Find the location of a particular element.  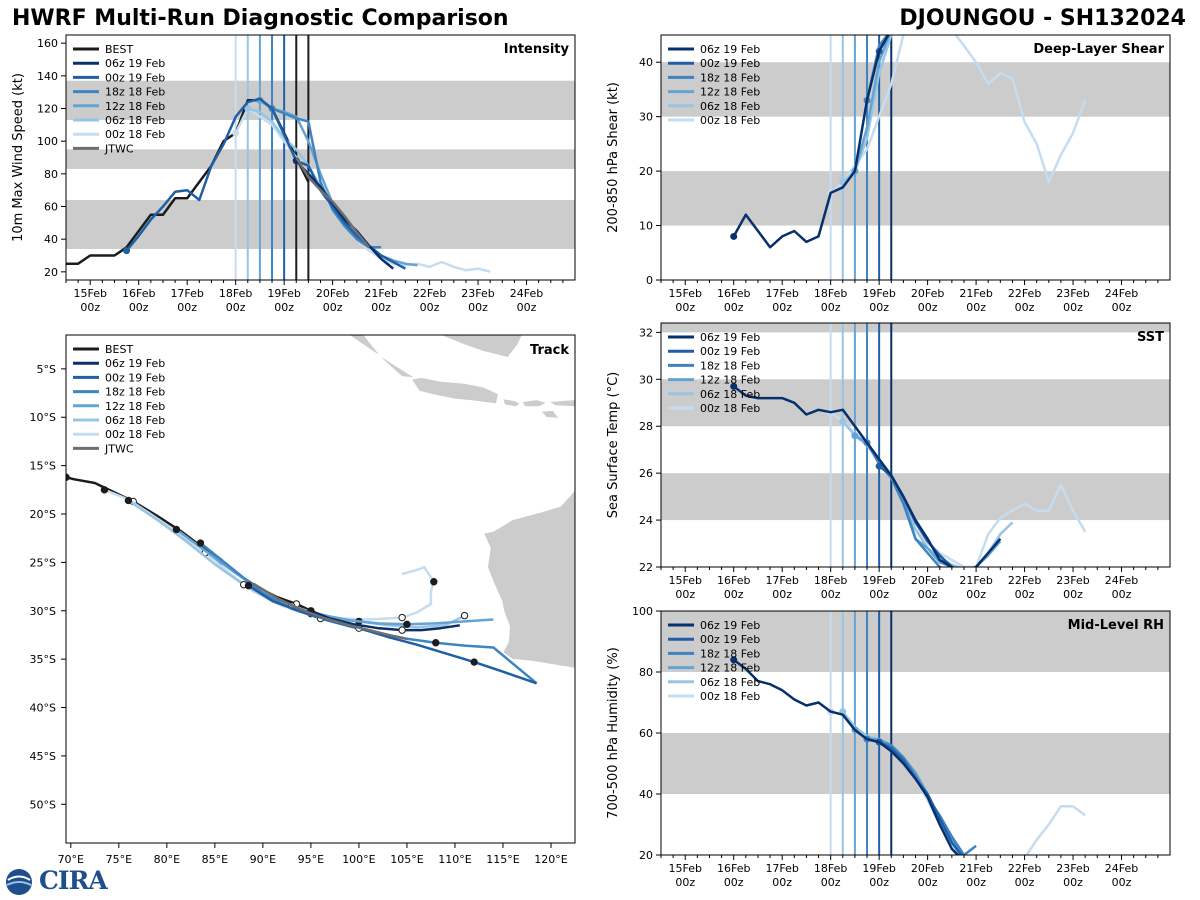

intensity-xtick-label: 23Feb is located at coordinates (477, 293).